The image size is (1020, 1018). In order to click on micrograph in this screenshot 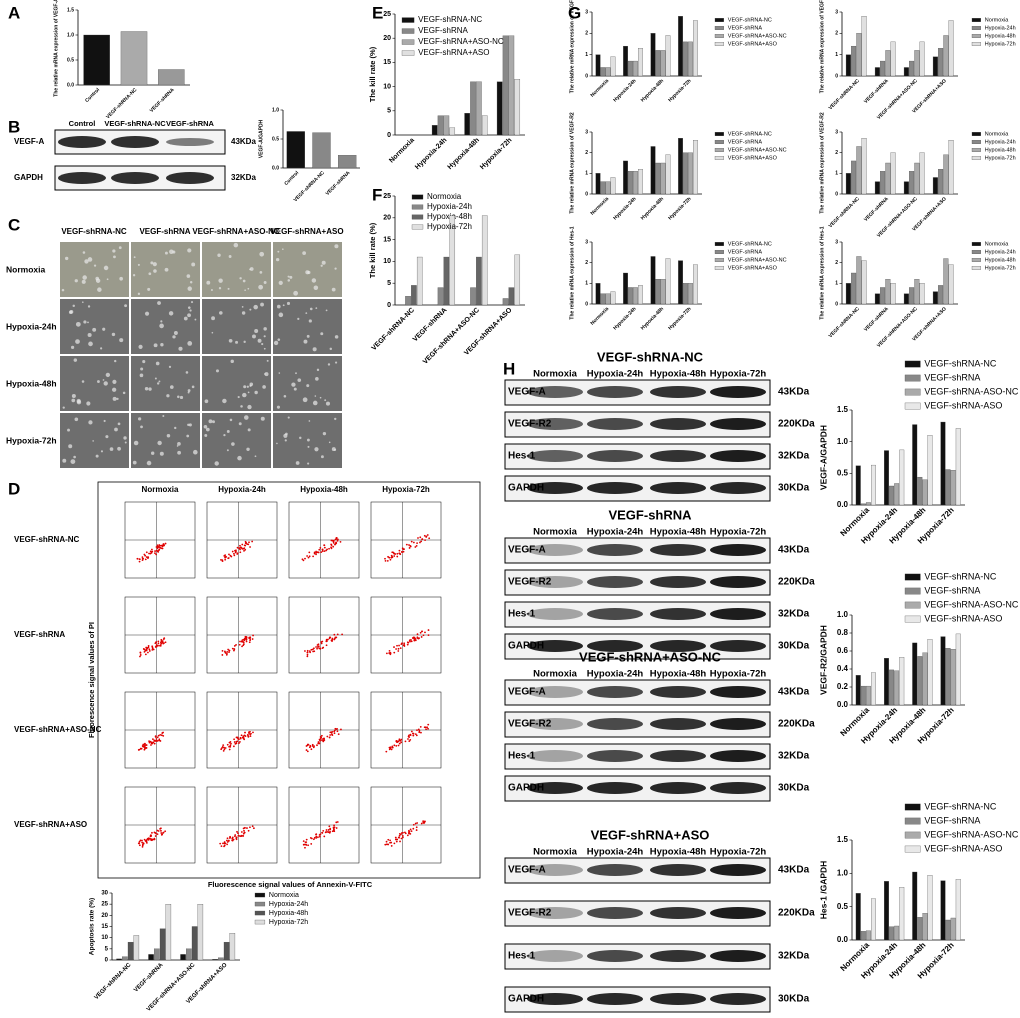, I will do `click(94, 269)`.